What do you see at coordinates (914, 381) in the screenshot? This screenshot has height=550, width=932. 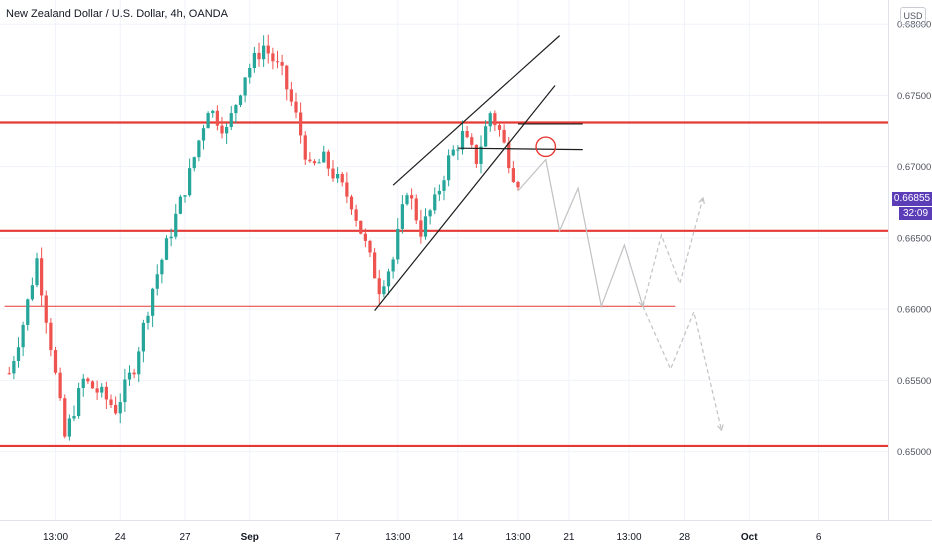 I see `price-axis-label: 0.65500` at bounding box center [914, 381].